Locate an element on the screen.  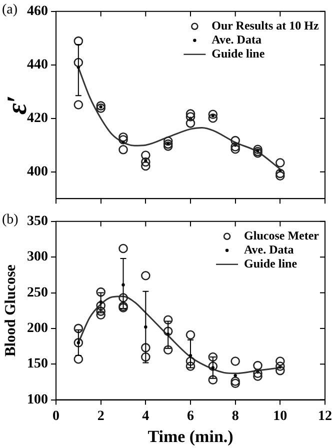
y-tick-label: 150 is located at coordinates (37, 364).